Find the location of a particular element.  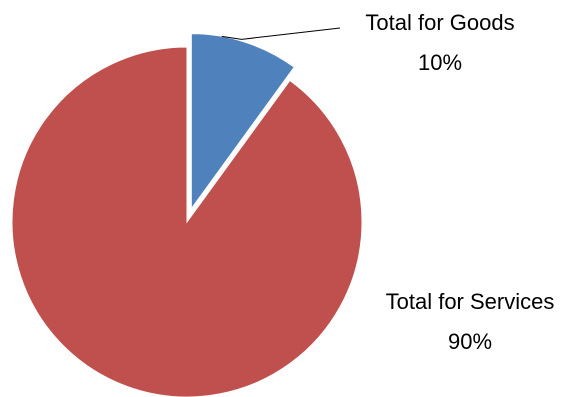

slice-label-name-services: Total for Services is located at coordinates (470, 301).